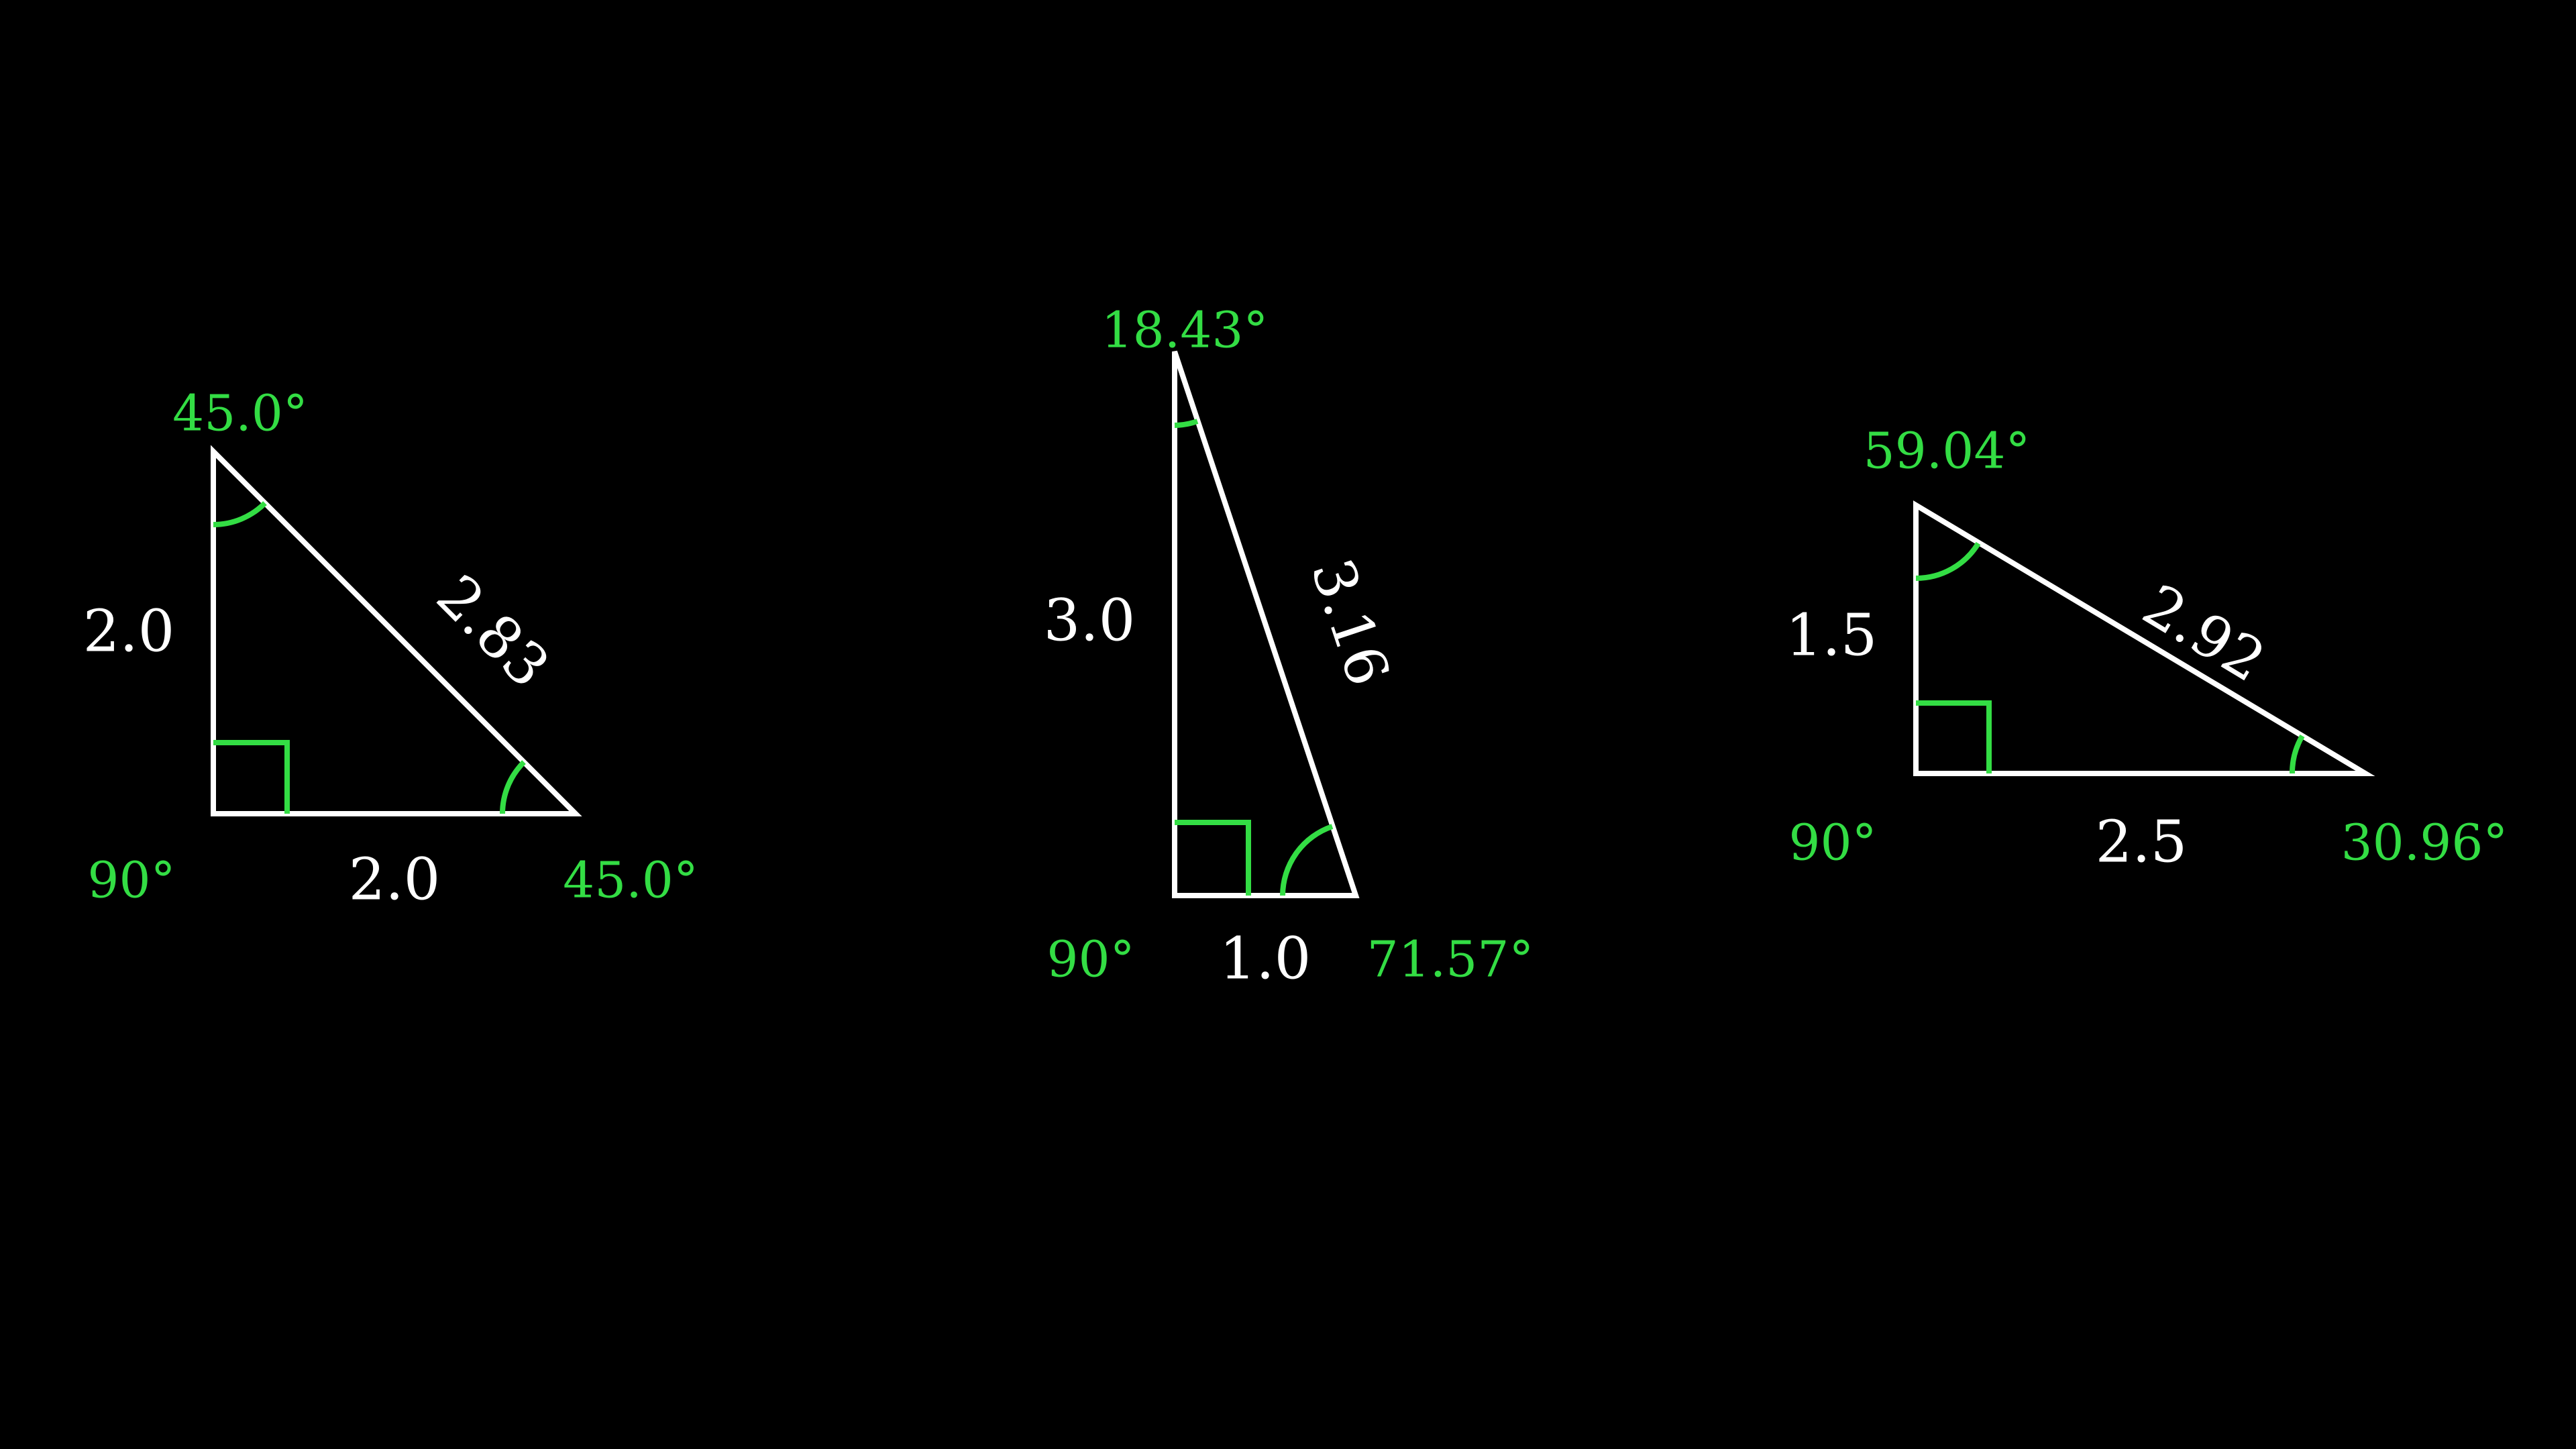  I want to click on triangle-3-bottom-angle-label: 30.96°, so click(2424, 842).